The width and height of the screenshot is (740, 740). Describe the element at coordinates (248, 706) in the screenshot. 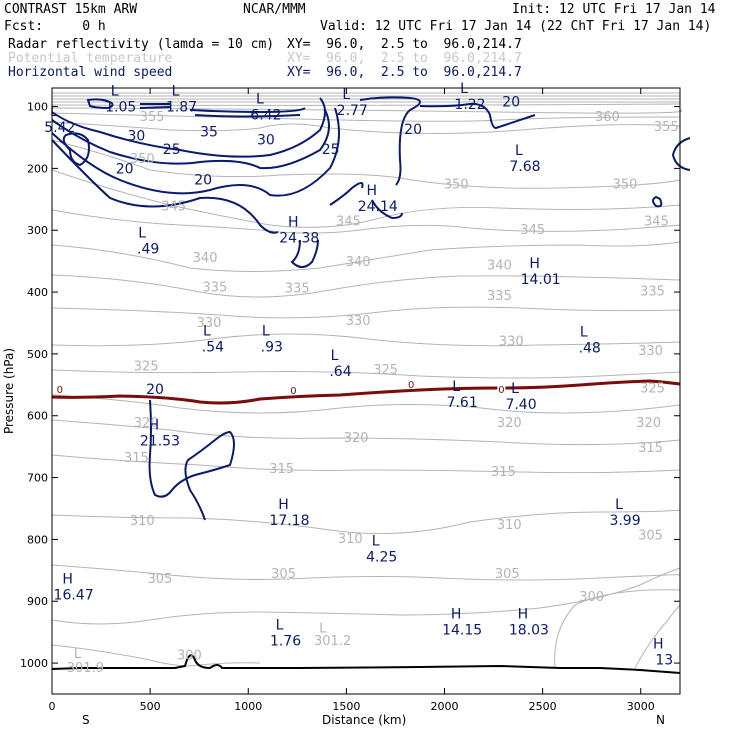

I see `x-tick-label: 1000` at that location.